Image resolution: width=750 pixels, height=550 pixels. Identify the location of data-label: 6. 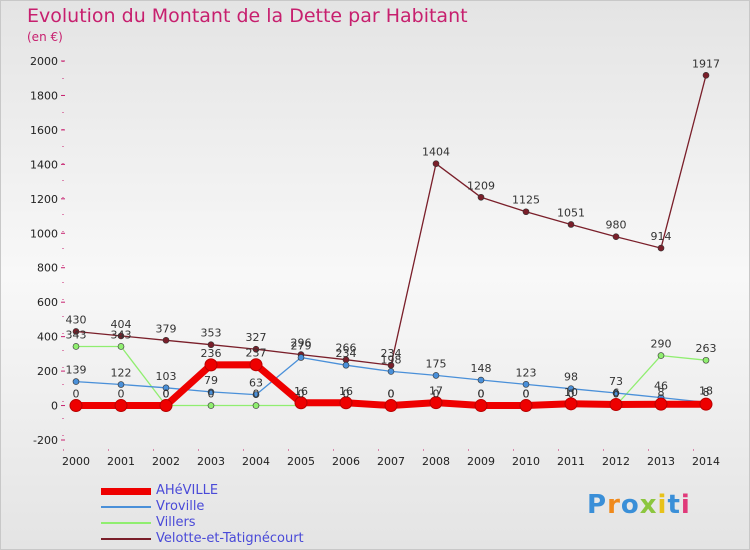
(616, 393).